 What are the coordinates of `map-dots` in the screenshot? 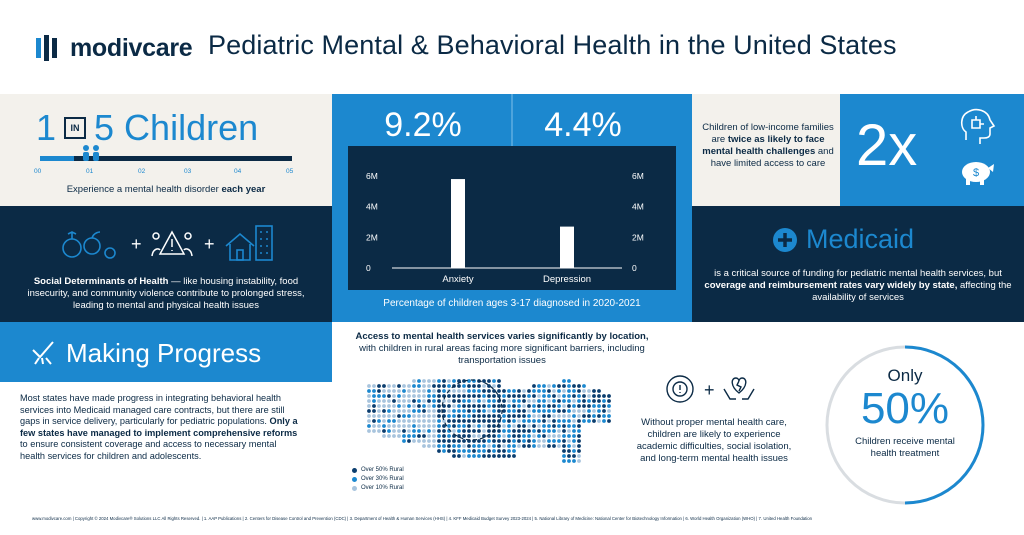 It's located at (489, 421).